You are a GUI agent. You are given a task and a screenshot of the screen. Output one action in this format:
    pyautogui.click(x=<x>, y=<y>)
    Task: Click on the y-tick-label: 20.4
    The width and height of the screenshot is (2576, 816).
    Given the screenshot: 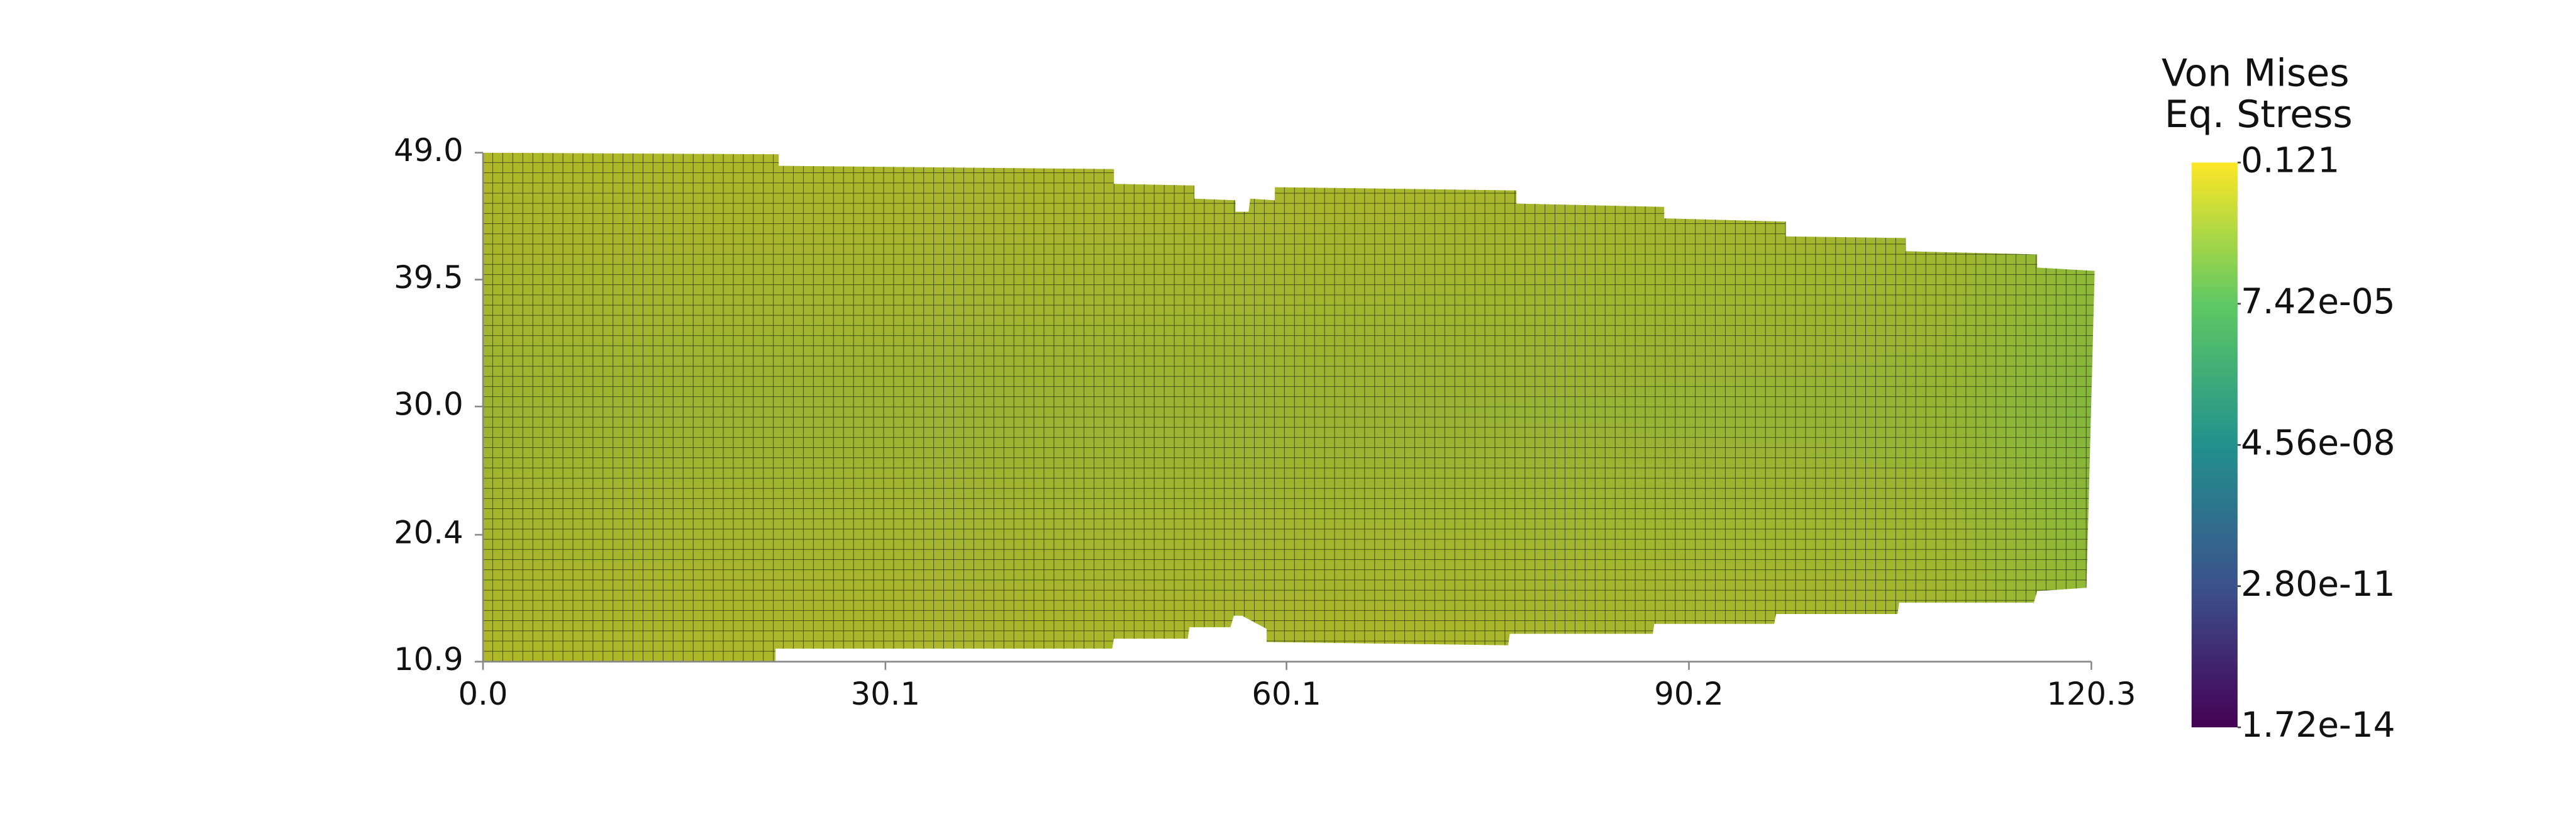 What is the action you would take?
    pyautogui.click(x=428, y=532)
    